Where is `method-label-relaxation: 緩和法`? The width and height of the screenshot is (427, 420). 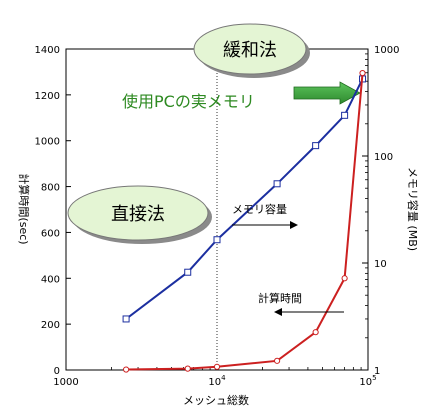
method-label-relaxation: 緩和法 is located at coordinates (251, 50).